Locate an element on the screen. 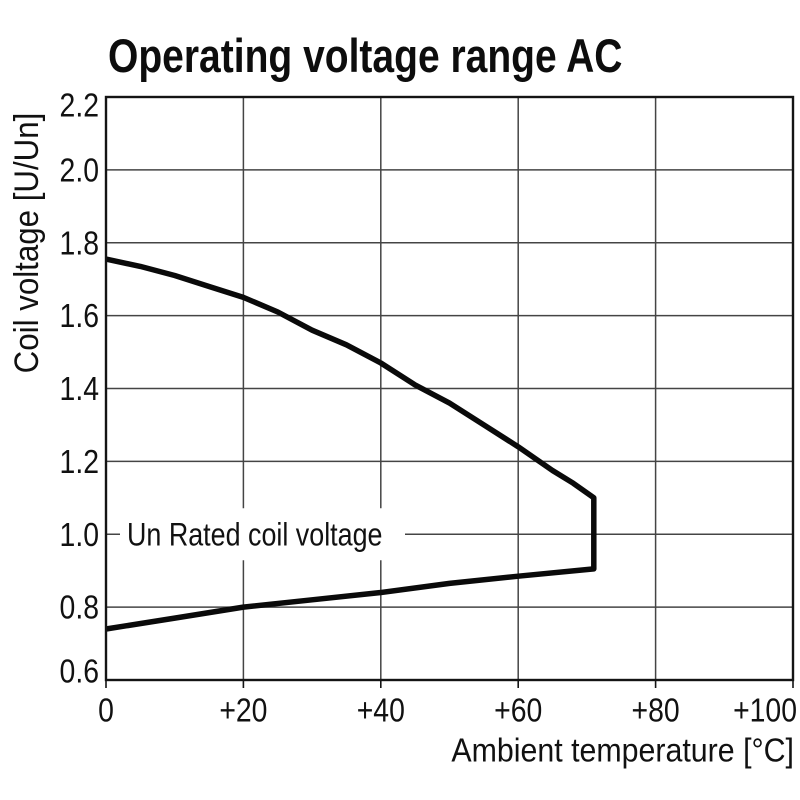  x-tick-label-+100-wrap: +100 is located at coordinates (765, 711).